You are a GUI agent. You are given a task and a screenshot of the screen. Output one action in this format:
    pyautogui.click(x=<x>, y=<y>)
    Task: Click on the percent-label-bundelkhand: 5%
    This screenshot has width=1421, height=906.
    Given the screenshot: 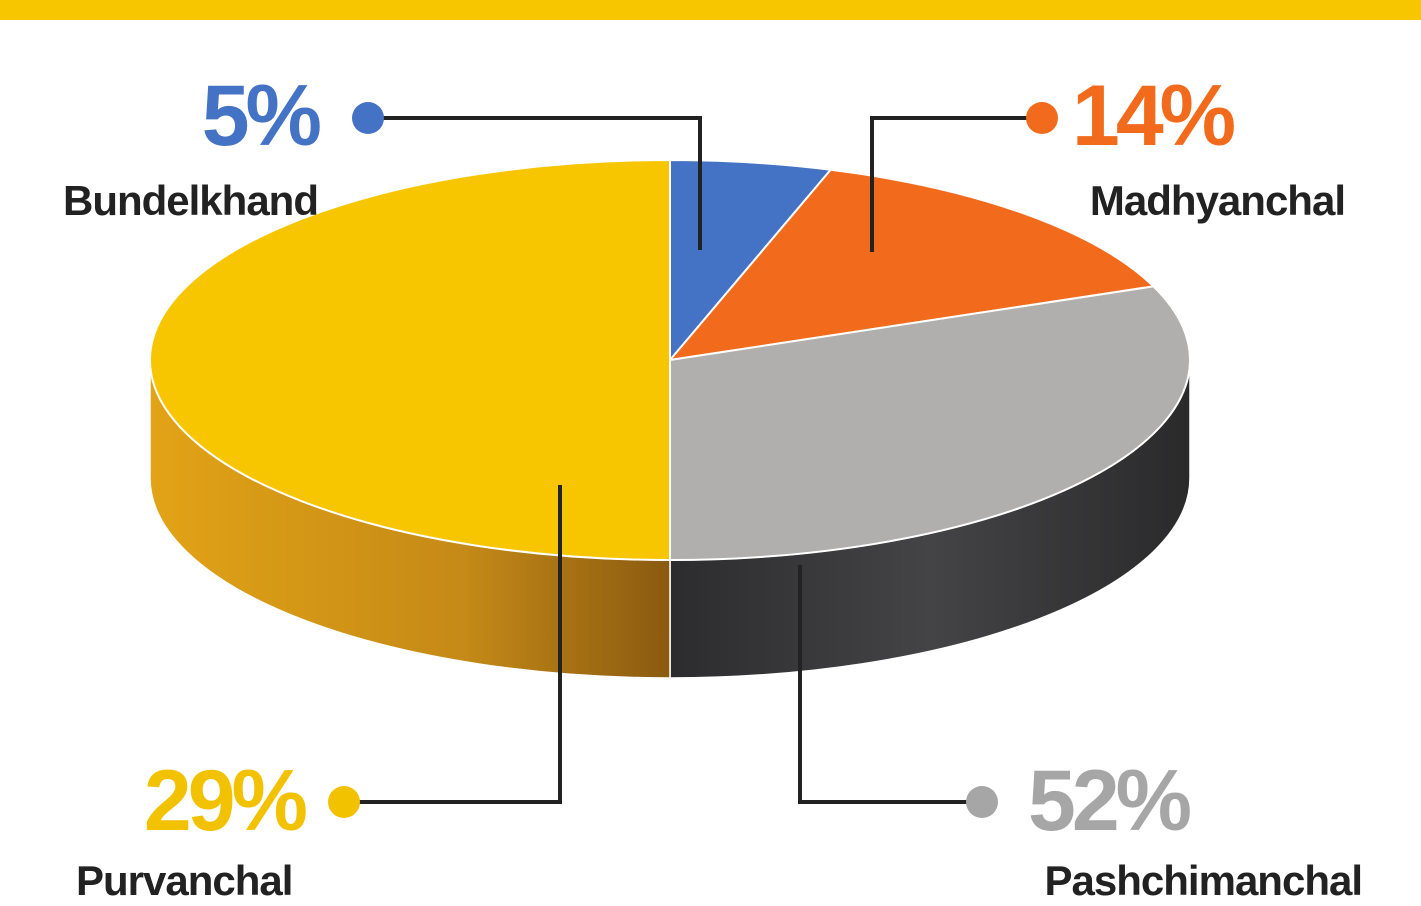 What is the action you would take?
    pyautogui.click(x=261, y=116)
    